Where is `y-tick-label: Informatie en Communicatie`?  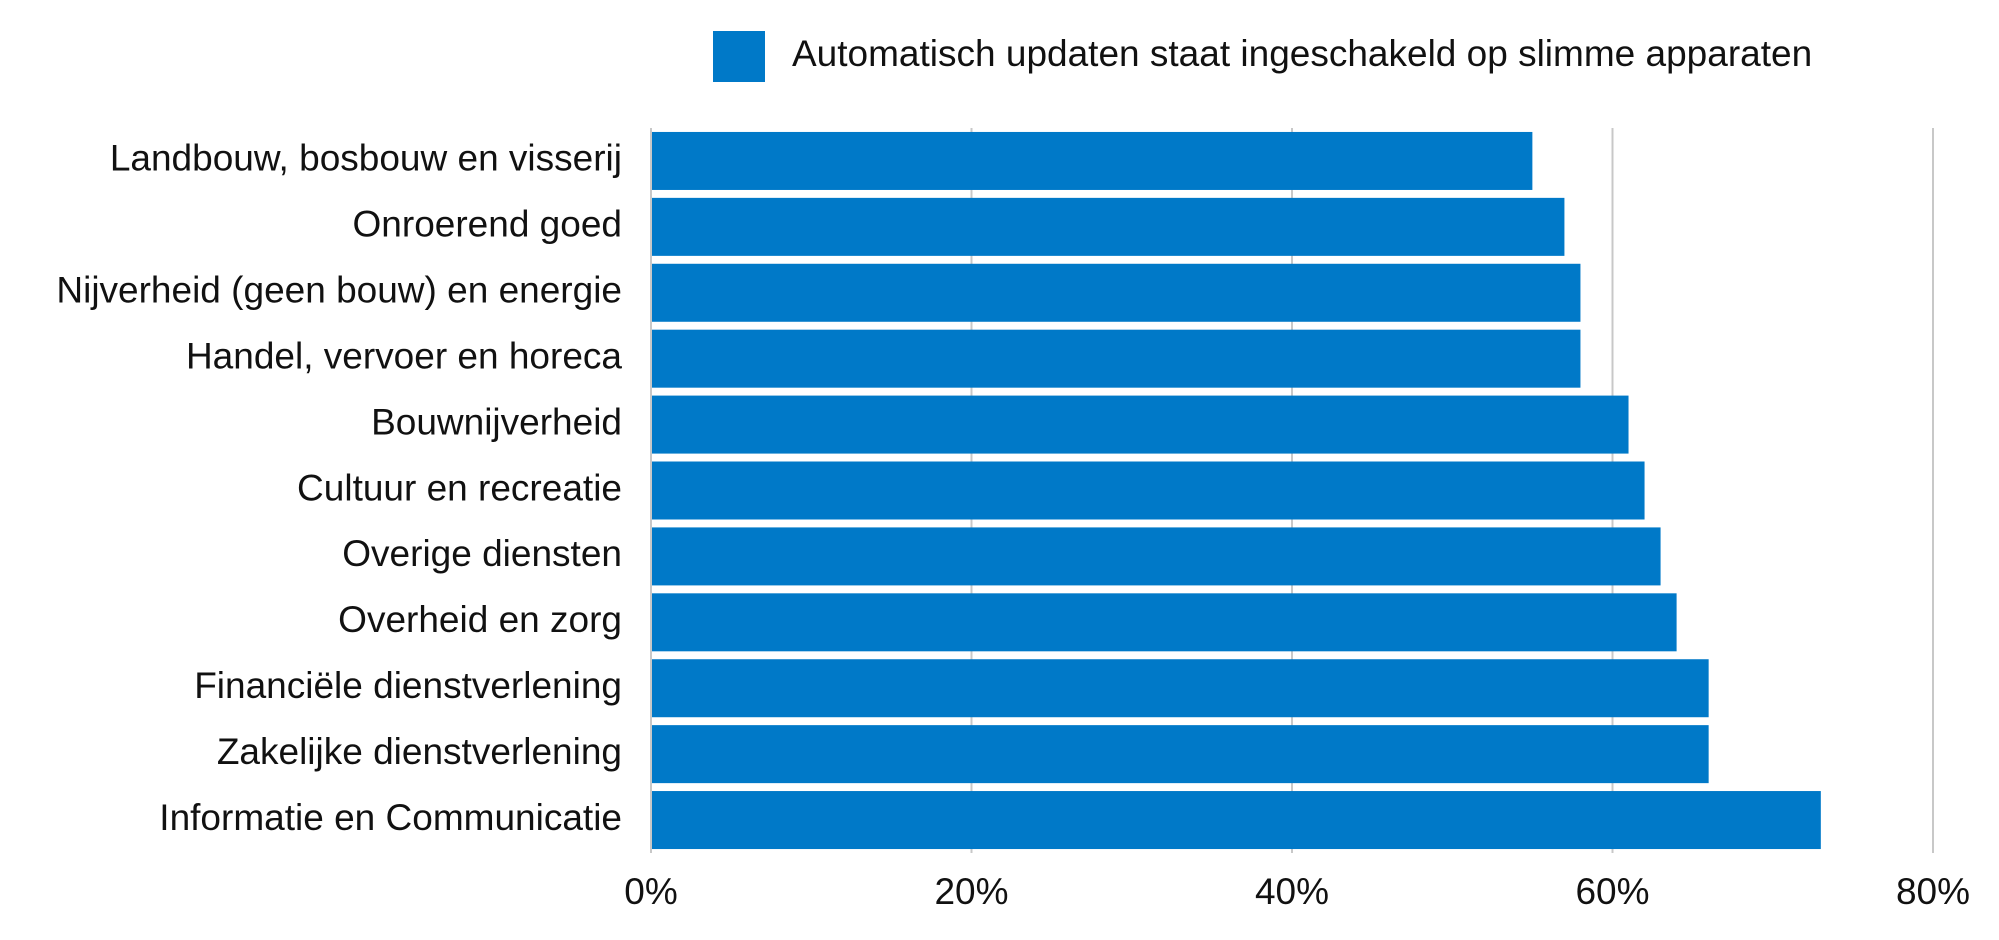 y-tick-label: Informatie en Communicatie is located at coordinates (390, 817).